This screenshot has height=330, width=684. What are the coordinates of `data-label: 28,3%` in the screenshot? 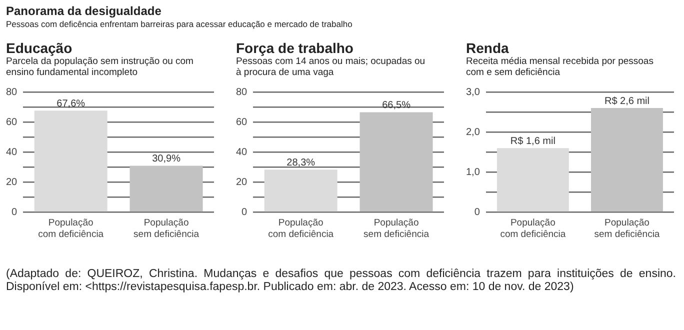 It's located at (301, 162).